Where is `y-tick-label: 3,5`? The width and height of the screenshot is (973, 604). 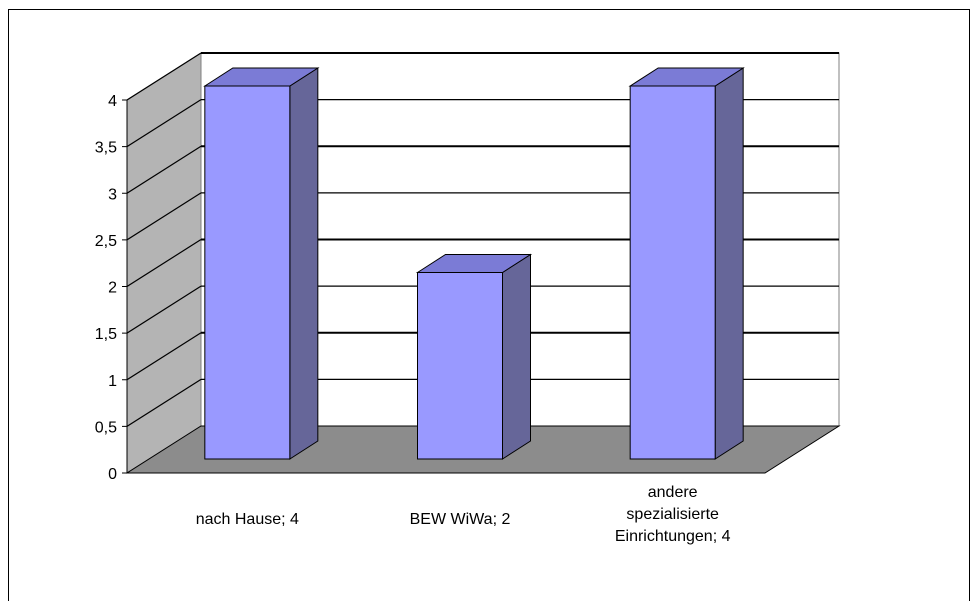
y-tick-label: 3,5 is located at coordinates (106, 148).